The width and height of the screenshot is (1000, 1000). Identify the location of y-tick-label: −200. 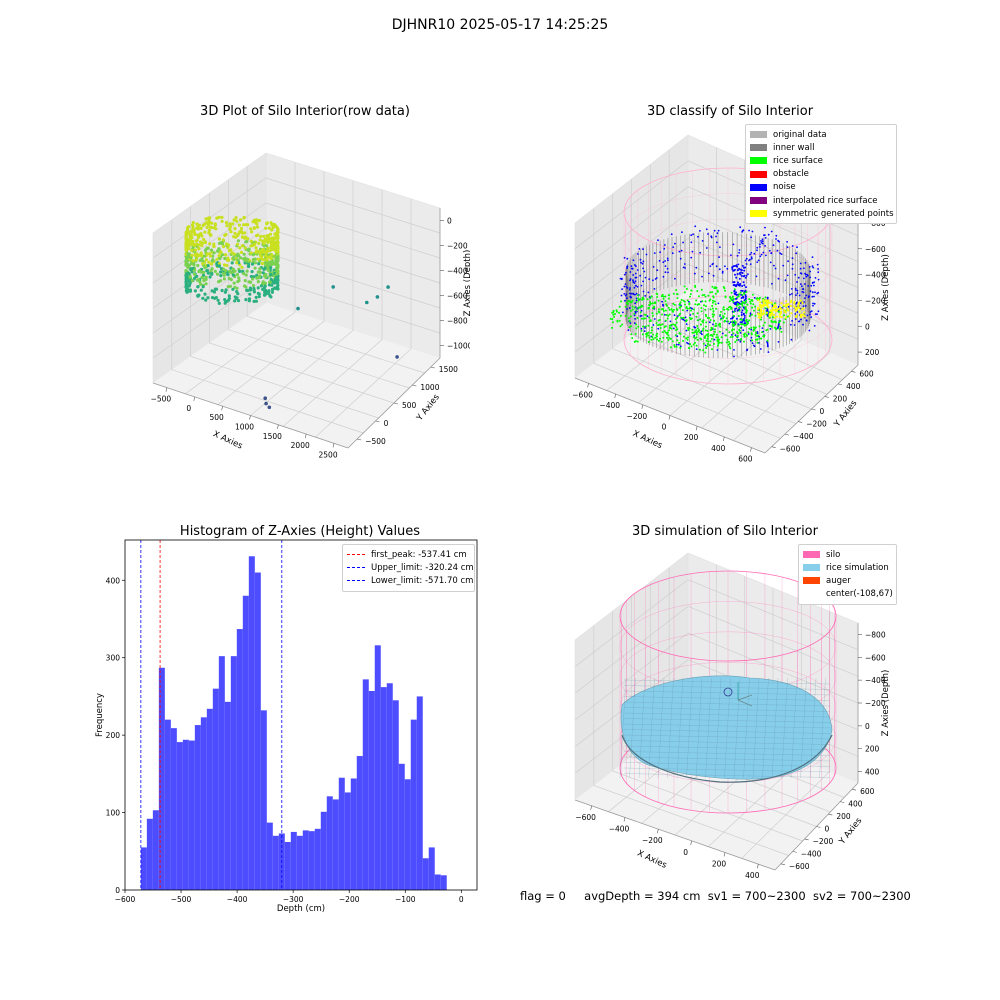
(816, 424).